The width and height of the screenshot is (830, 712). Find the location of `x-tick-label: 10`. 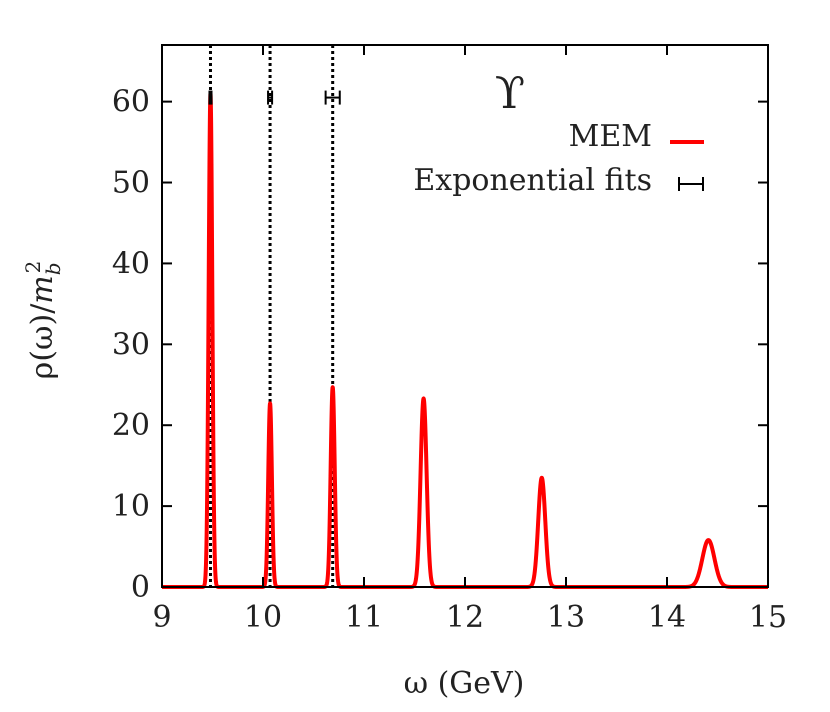

x-tick-label: 10 is located at coordinates (263, 617).